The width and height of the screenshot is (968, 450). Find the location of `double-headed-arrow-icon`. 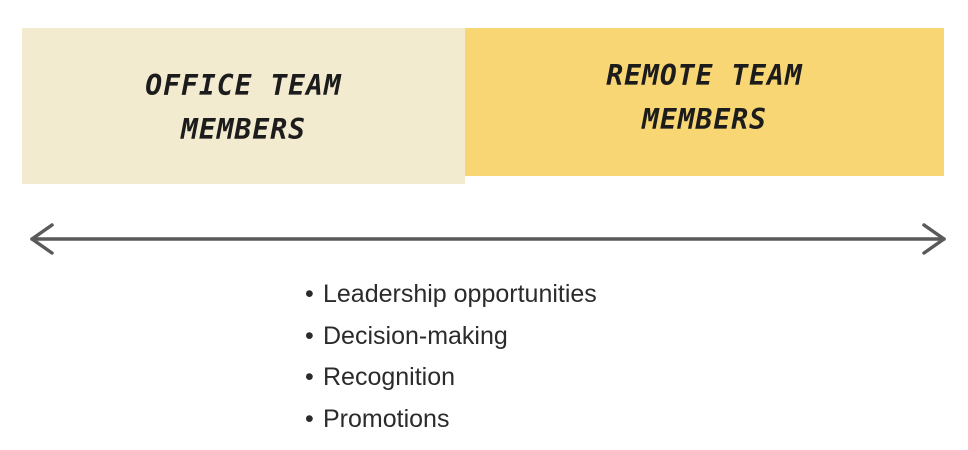

double-headed-arrow-icon is located at coordinates (488, 239).